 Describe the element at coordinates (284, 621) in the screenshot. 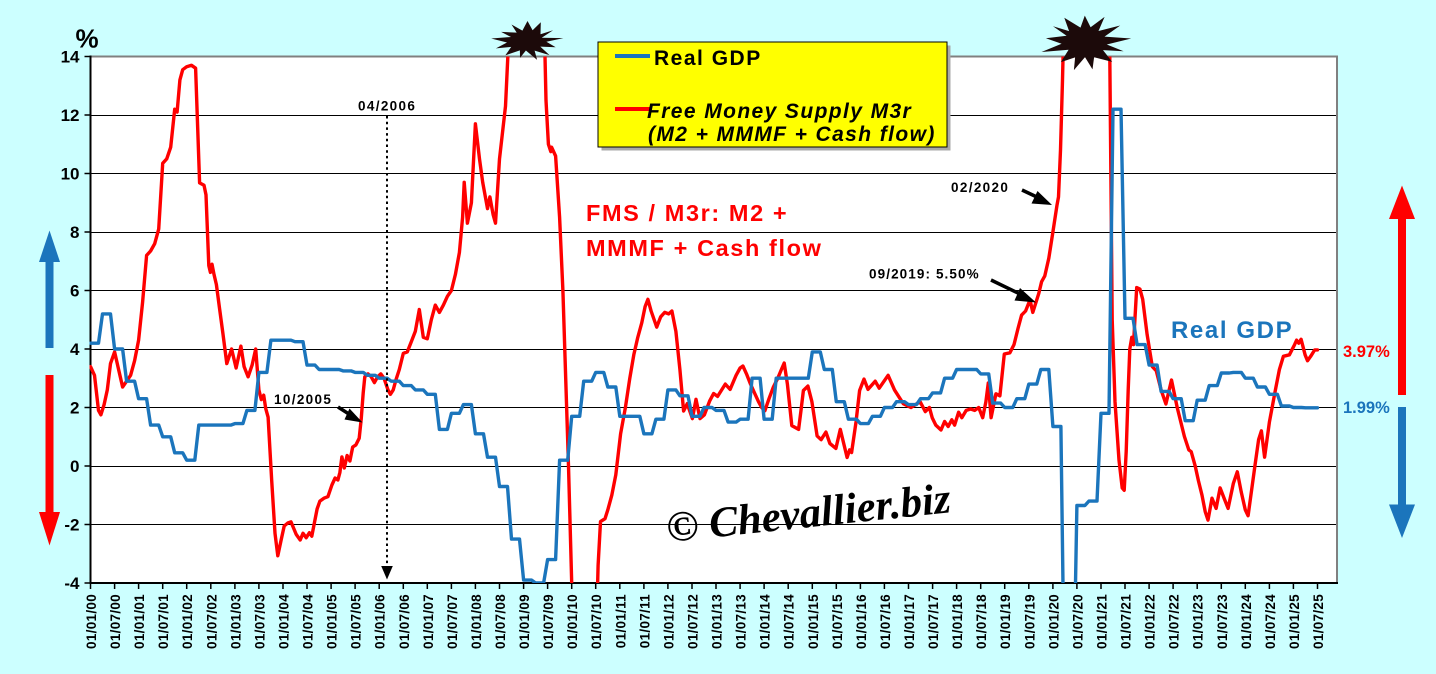

I see `svg-text: 01/01/04` at that location.